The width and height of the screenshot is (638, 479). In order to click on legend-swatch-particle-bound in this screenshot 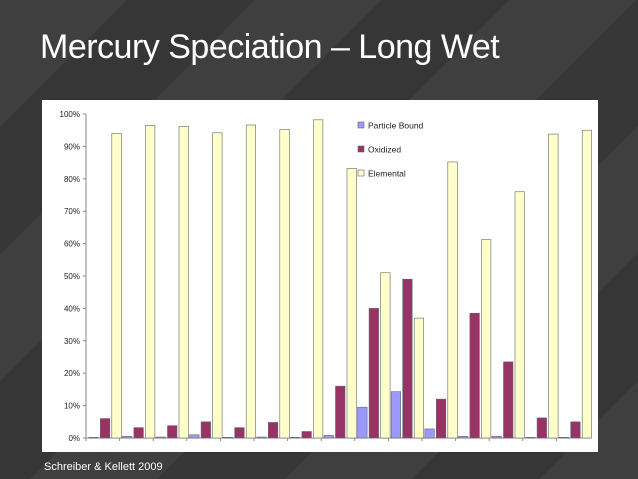, I will do `click(361, 125)`.